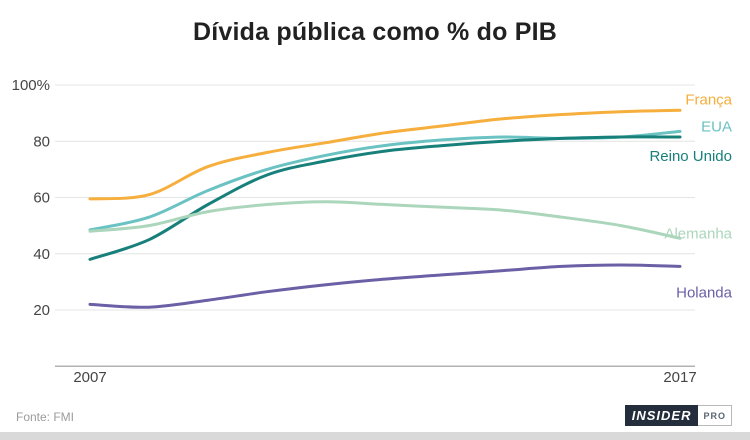 The width and height of the screenshot is (750, 440). I want to click on x-tick-label: 2007, so click(89, 377).